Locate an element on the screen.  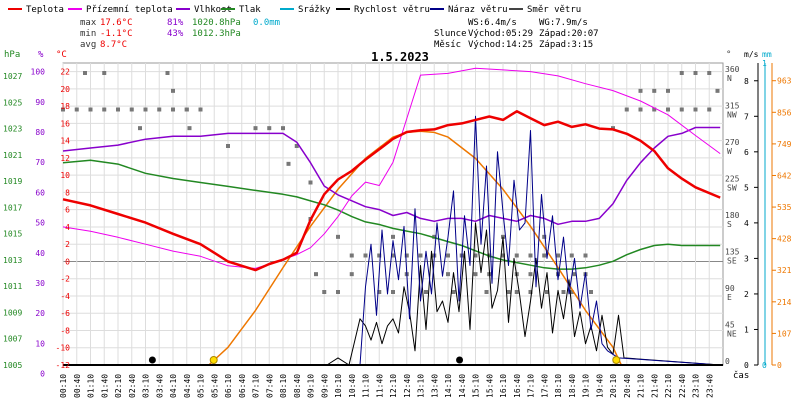
x-tick-label: 21:40 is located at coordinates (654, 386).